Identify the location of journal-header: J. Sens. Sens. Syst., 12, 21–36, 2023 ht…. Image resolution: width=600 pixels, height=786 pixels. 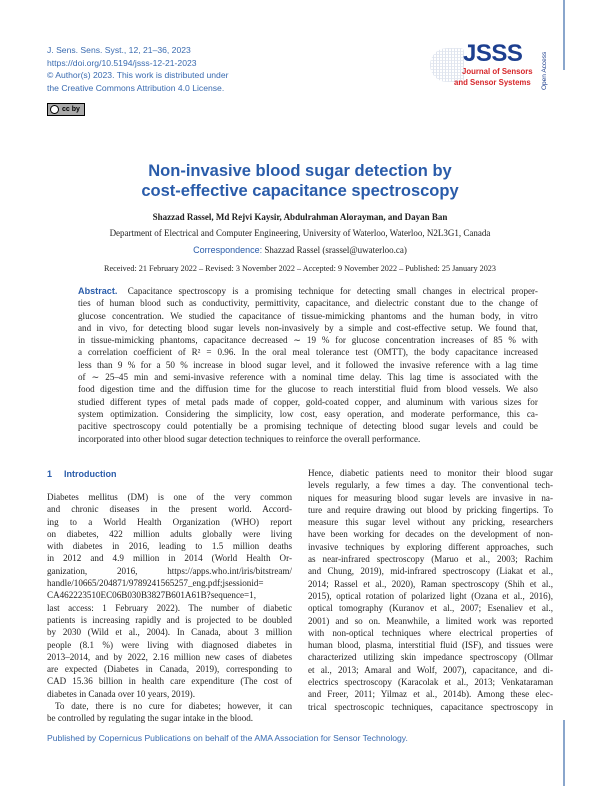
(137, 69).